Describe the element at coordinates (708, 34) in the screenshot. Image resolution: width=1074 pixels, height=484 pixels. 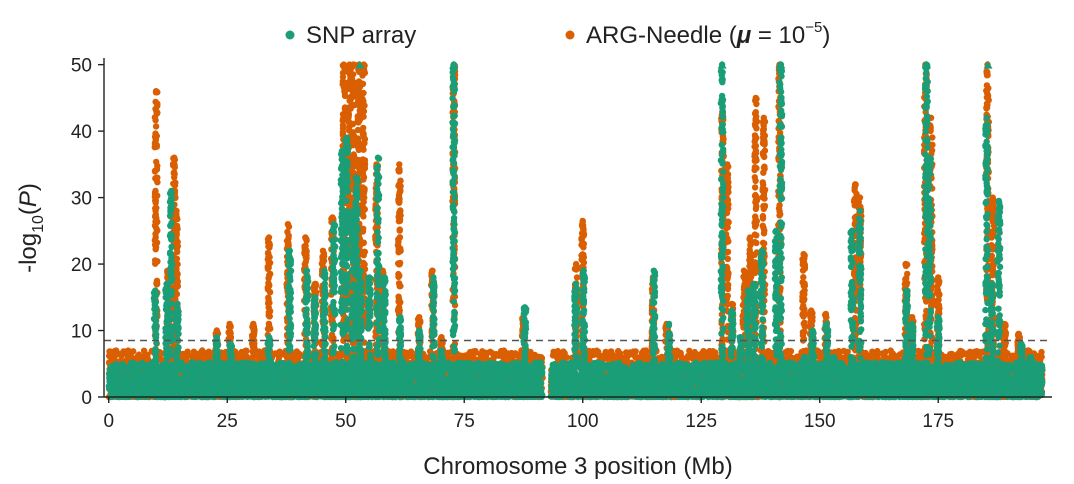
I see `legend-label-arg-needle: ARG-Needle (μ = 10−5)` at that location.